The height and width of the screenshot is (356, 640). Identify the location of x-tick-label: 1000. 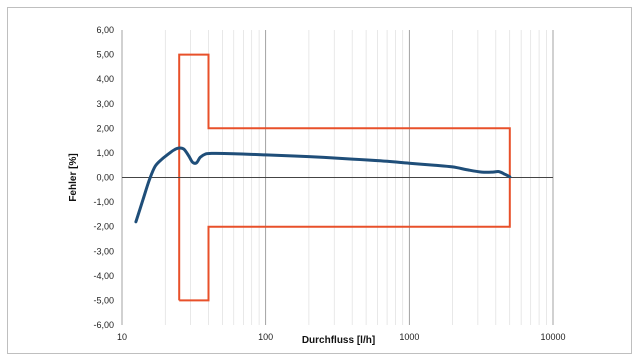
(409, 337).